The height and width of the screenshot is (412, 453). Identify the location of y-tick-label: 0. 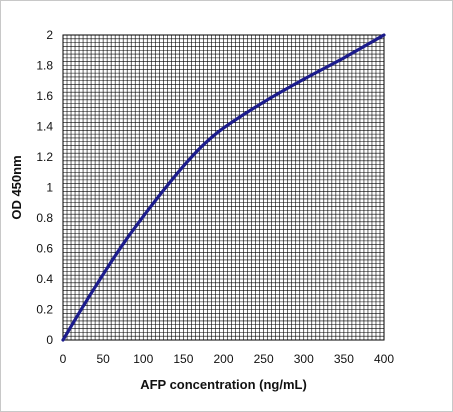
(49, 340).